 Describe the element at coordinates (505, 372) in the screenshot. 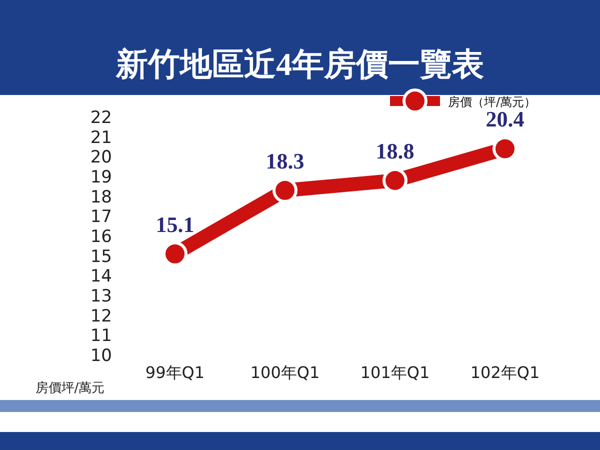

I see `x-tick-label: 102年Q1` at that location.